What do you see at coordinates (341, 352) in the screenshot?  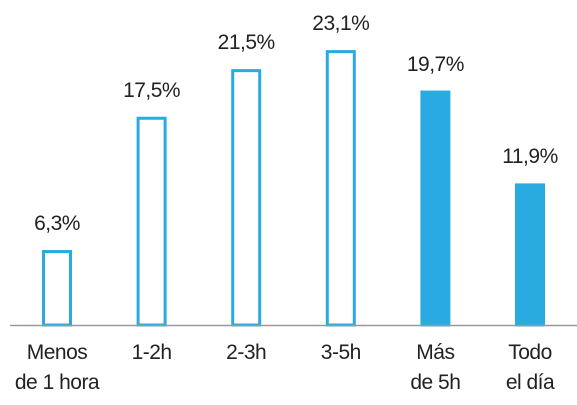 I see `x-tick-label: 3-5h` at bounding box center [341, 352].